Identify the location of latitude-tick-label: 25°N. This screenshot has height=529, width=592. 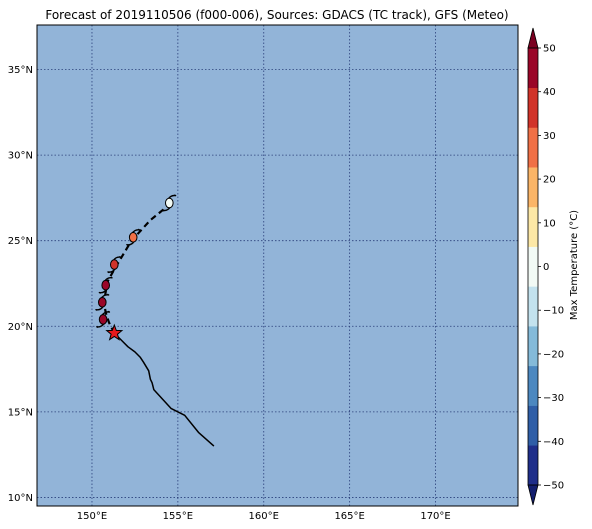
(20, 241).